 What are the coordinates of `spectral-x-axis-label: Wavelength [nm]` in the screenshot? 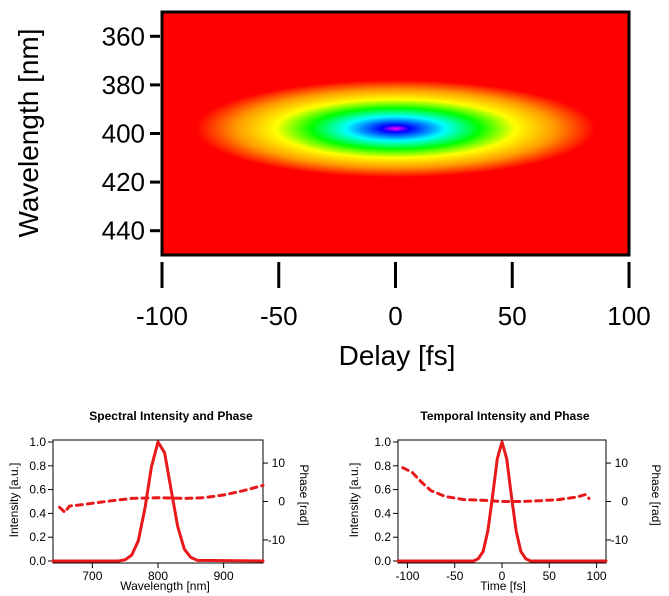 It's located at (165, 586).